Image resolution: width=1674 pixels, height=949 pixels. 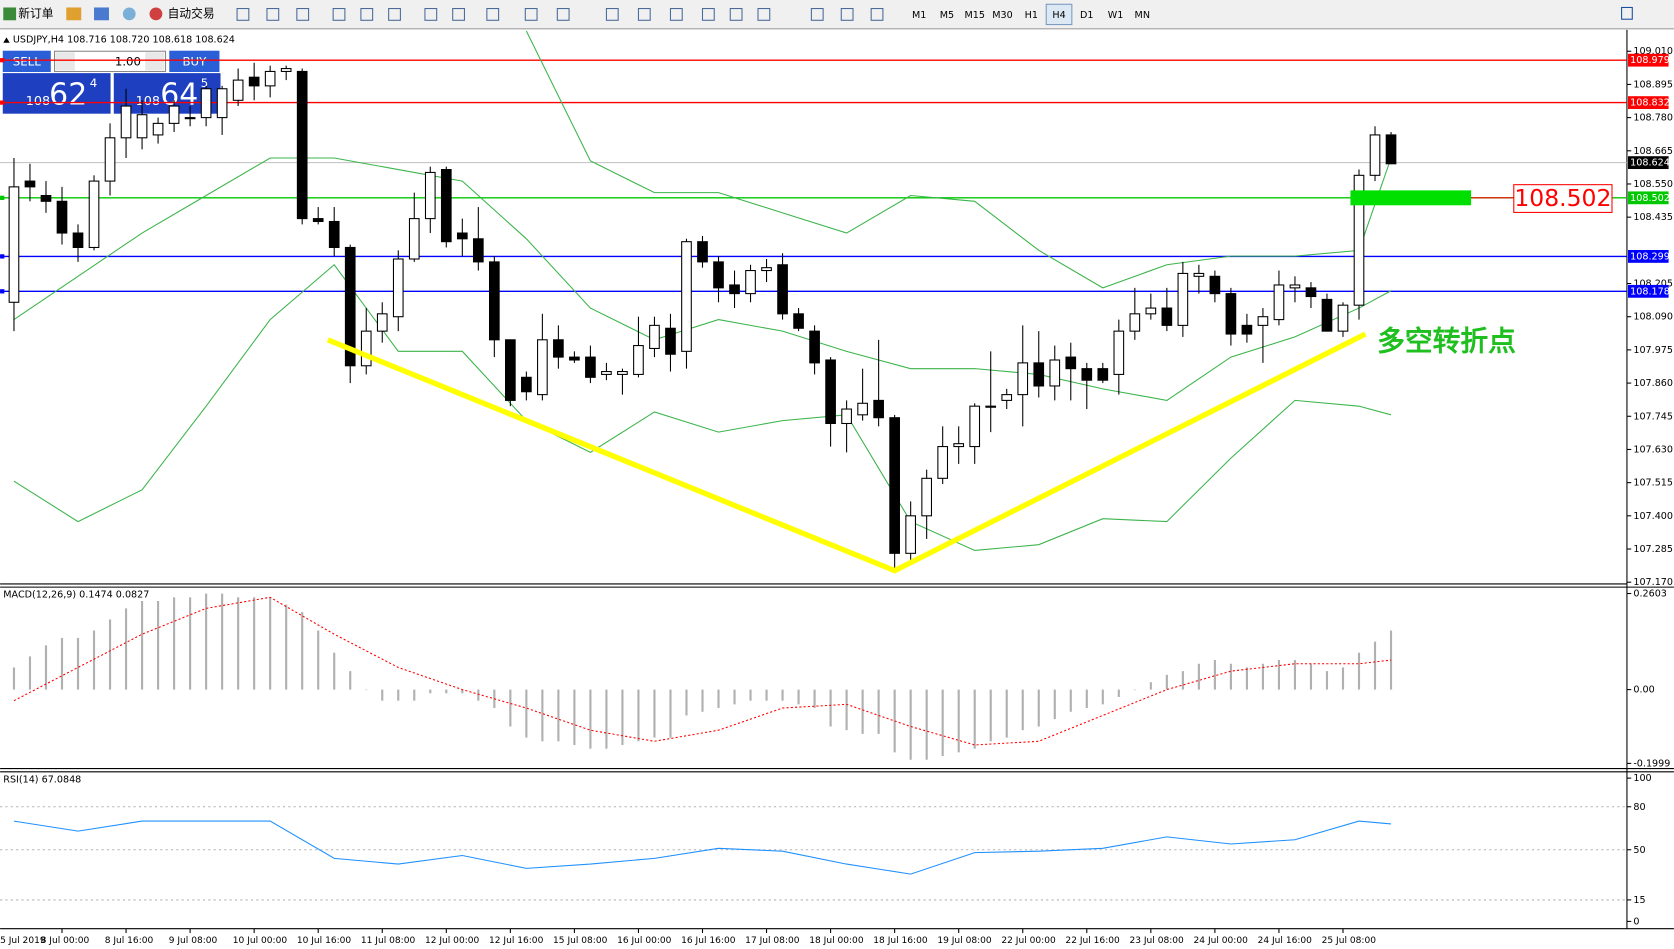 What do you see at coordinates (129, 941) in the screenshot?
I see `time-label: 8 Jul 16:00` at bounding box center [129, 941].